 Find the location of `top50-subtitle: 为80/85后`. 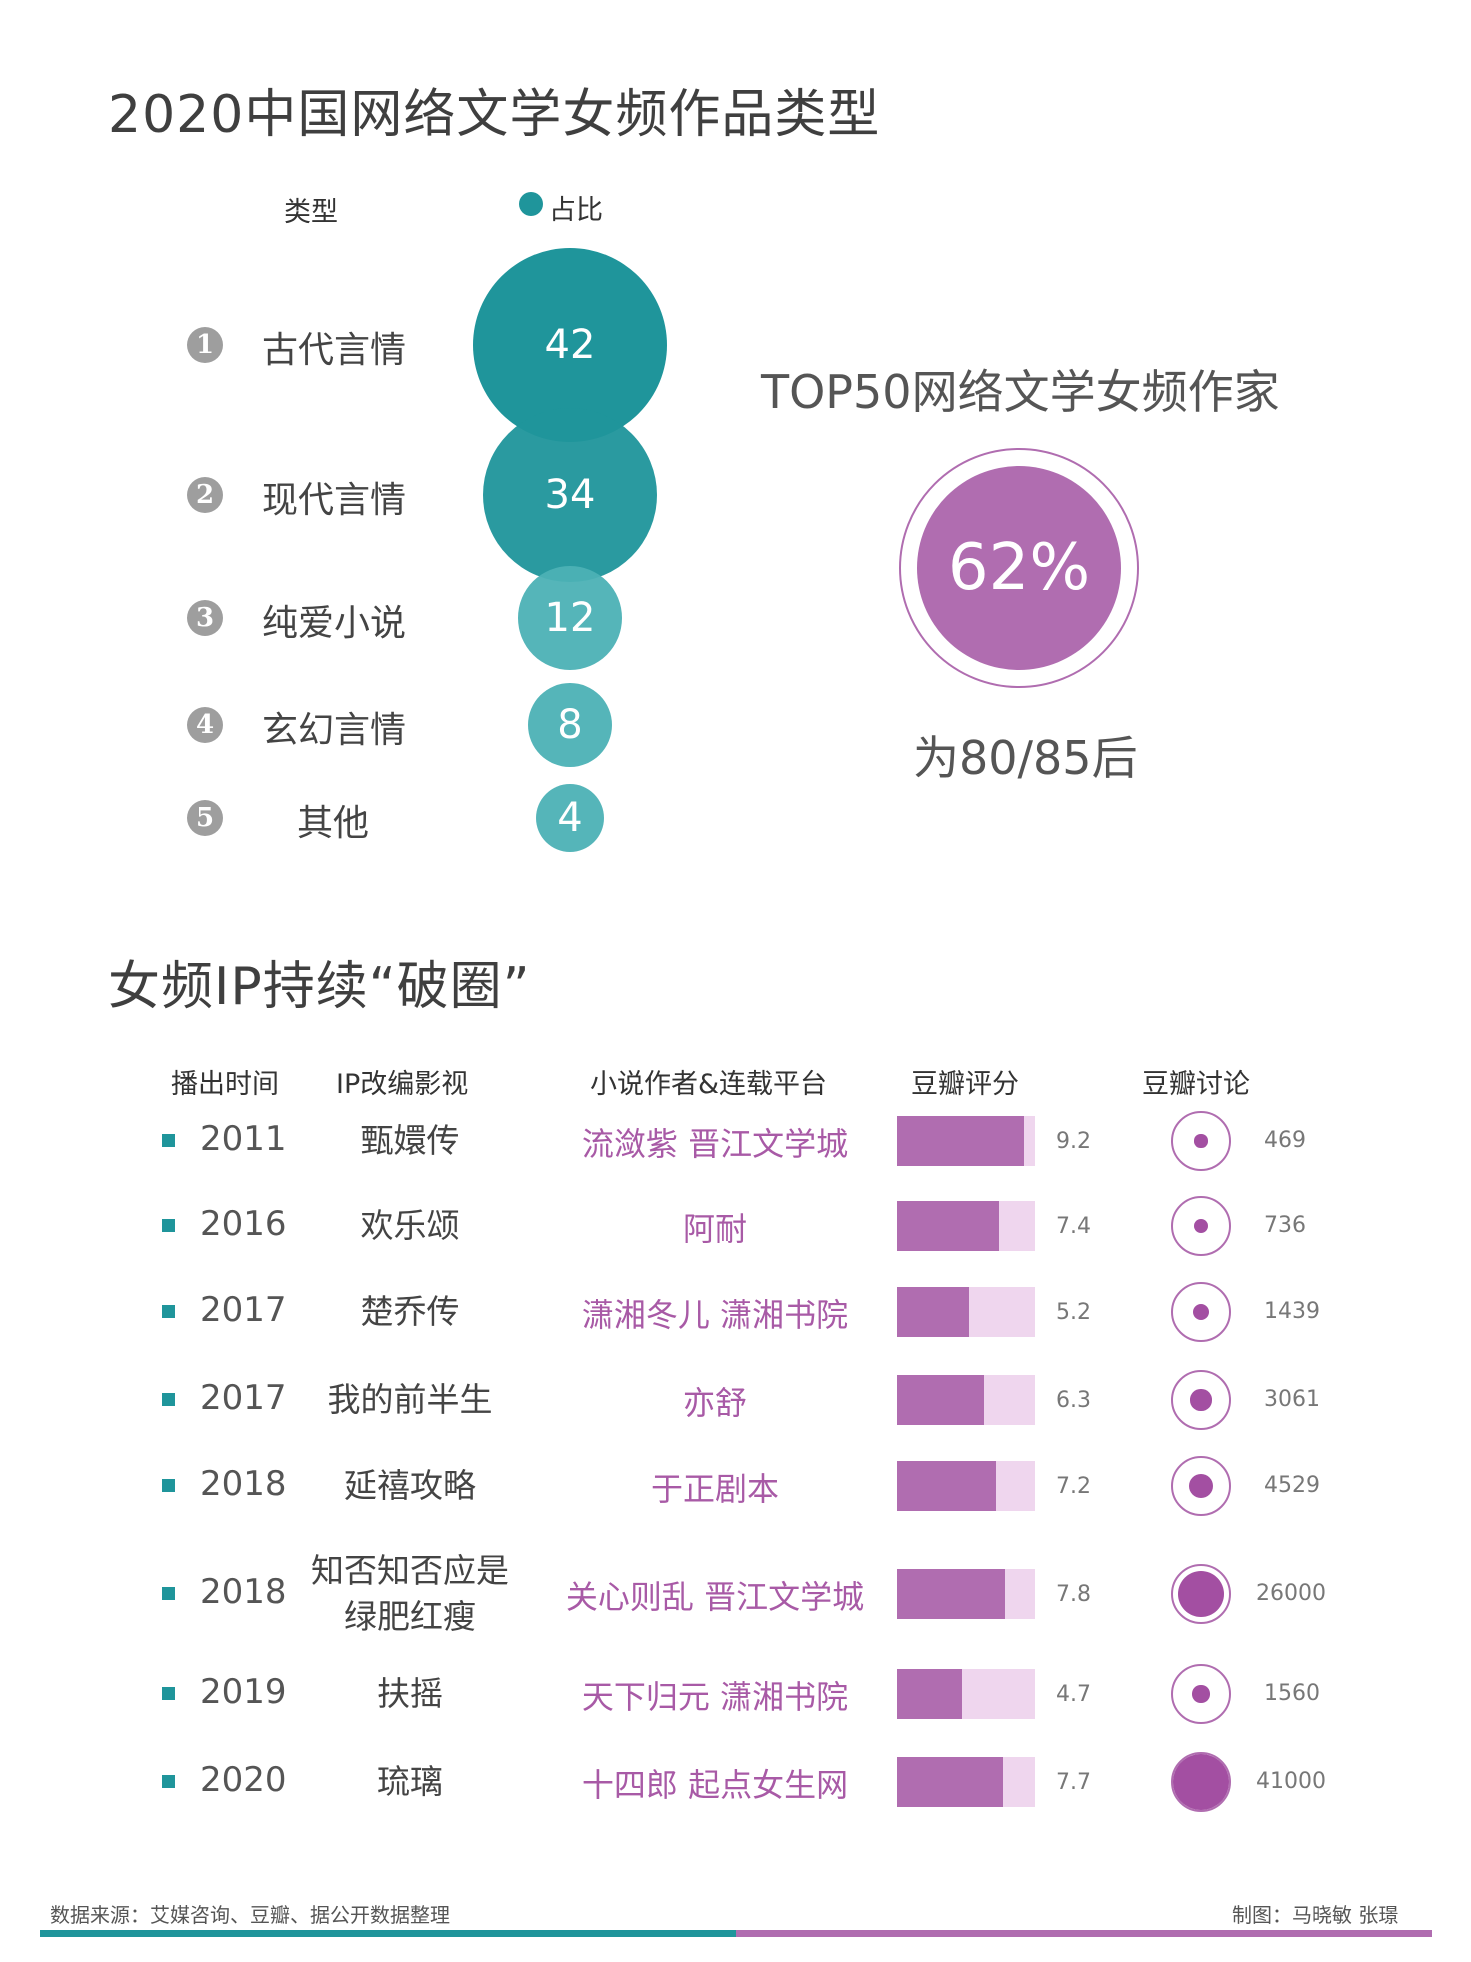

top50-subtitle: 为80/85后 is located at coordinates (1025, 758).